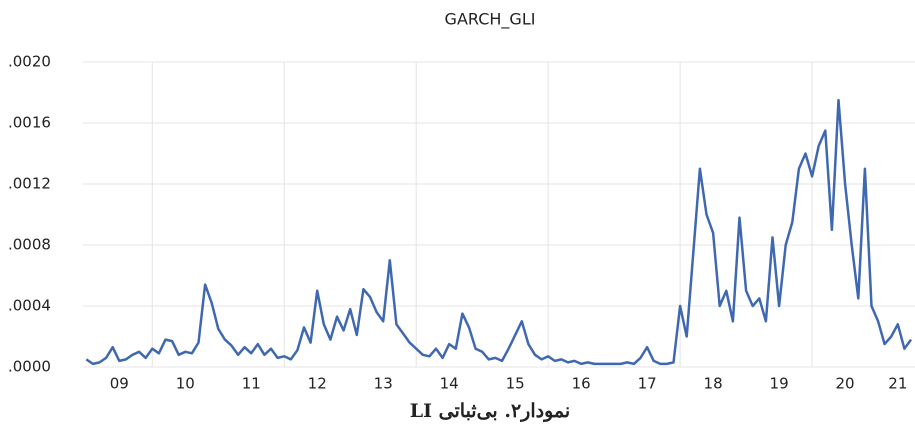  I want to click on x-tick-label: 12, so click(317, 384).